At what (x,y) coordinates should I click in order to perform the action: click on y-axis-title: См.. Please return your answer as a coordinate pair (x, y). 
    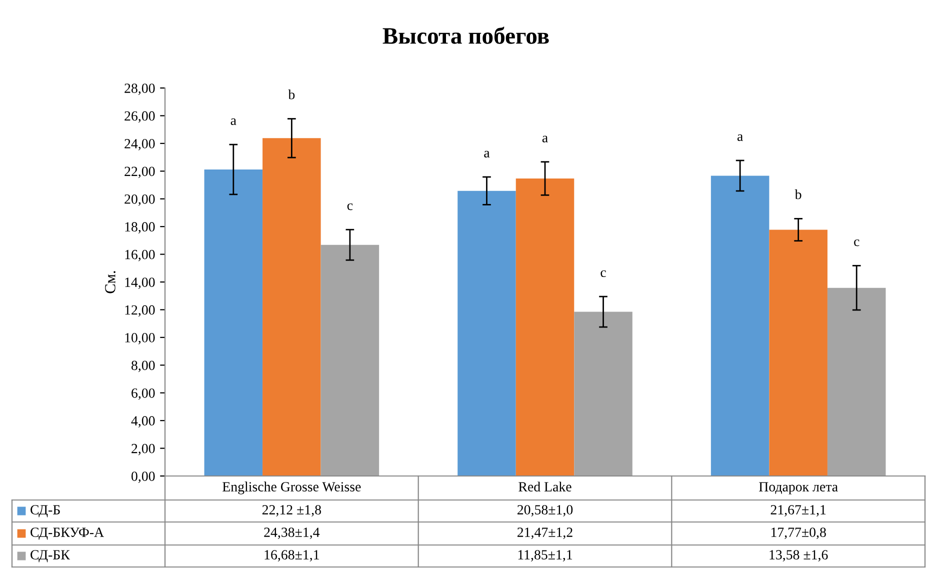
    Looking at the image, I should click on (110, 282).